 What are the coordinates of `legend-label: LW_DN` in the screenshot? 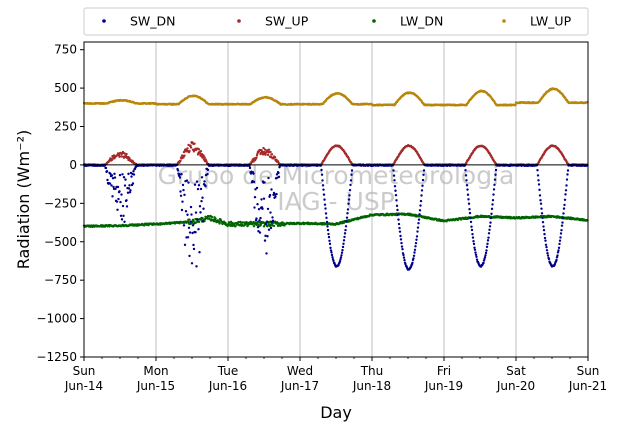 It's located at (421, 21).